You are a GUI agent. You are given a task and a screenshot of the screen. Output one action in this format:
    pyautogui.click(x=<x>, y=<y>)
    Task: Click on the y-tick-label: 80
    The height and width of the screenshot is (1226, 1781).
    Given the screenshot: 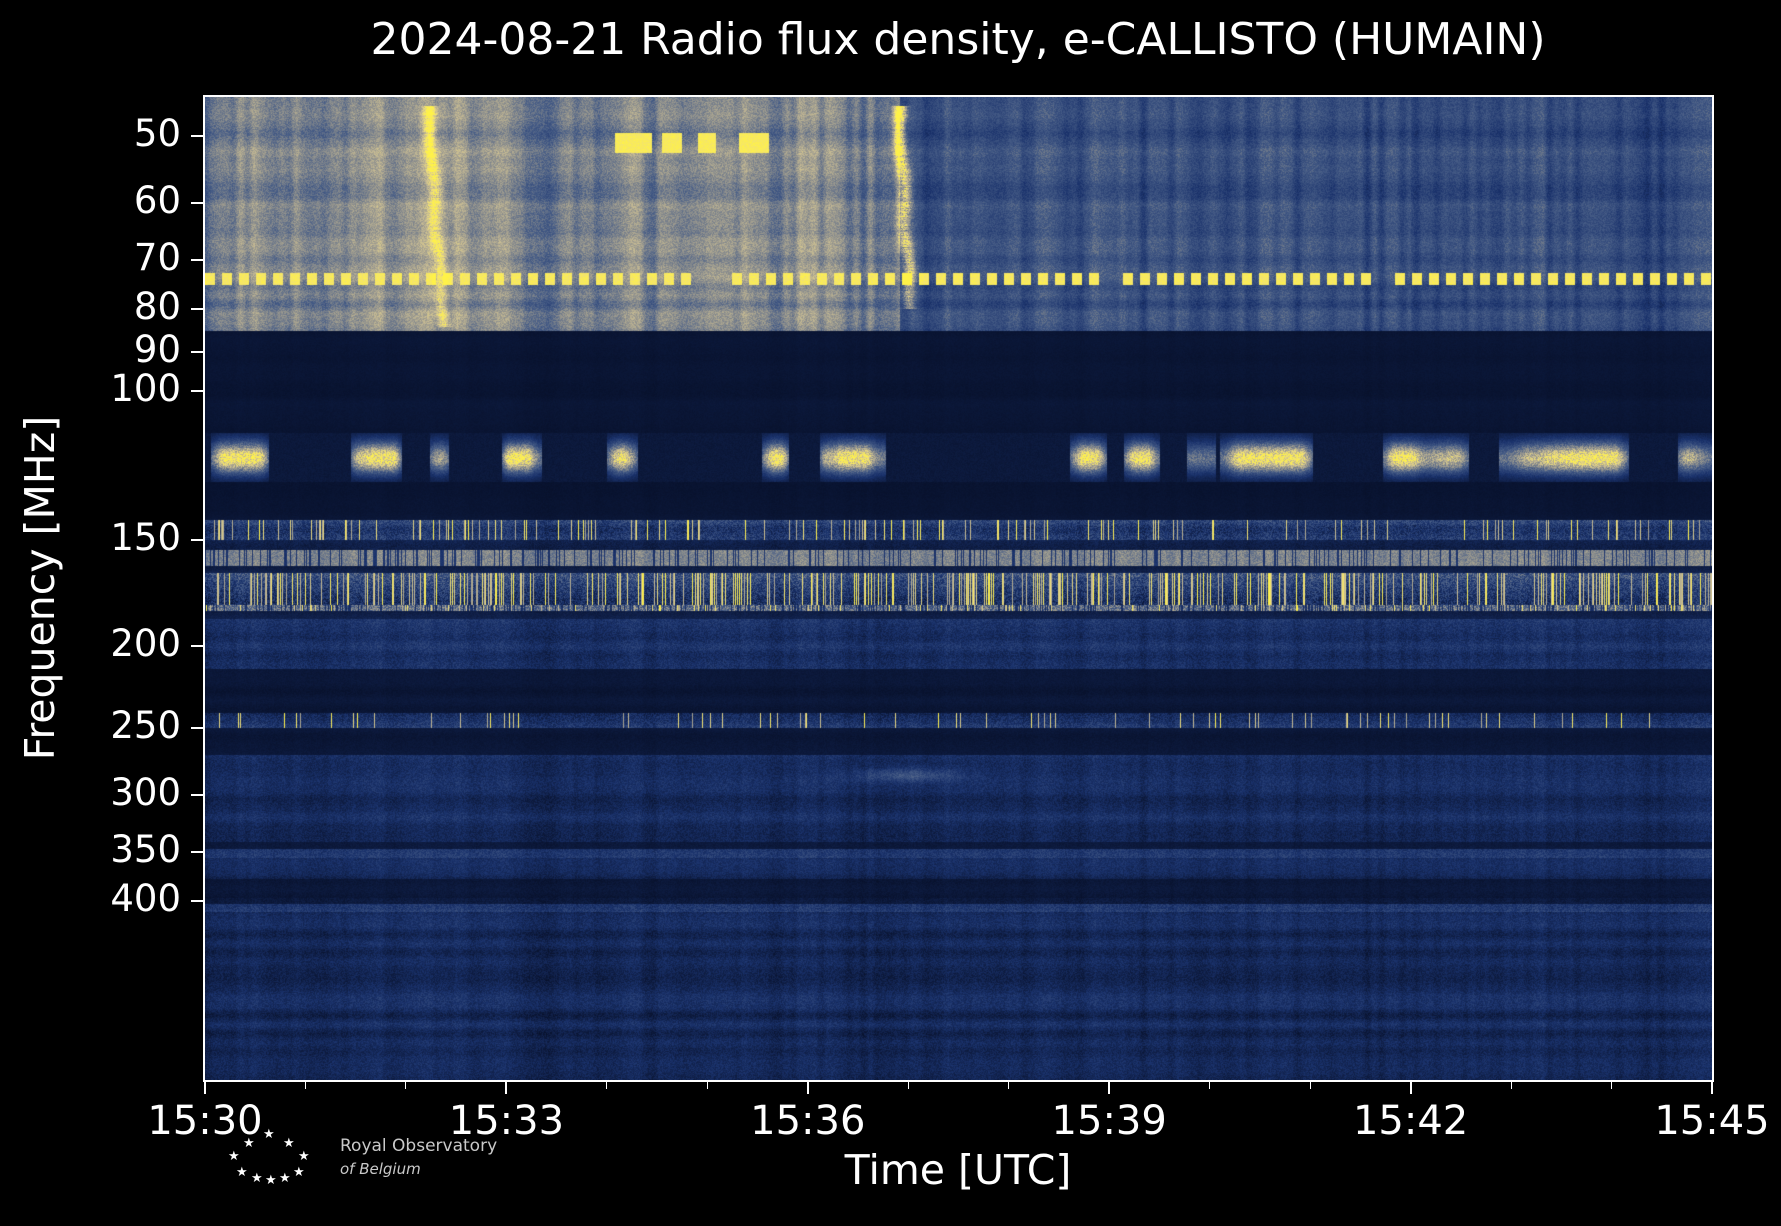 What is the action you would take?
    pyautogui.click(x=157, y=306)
    